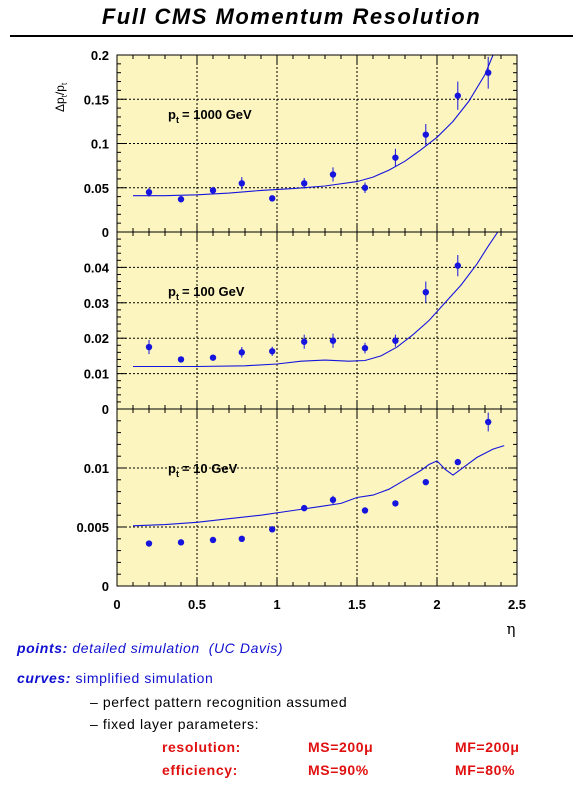  I want to click on x-tick-label: 0, so click(116, 604).